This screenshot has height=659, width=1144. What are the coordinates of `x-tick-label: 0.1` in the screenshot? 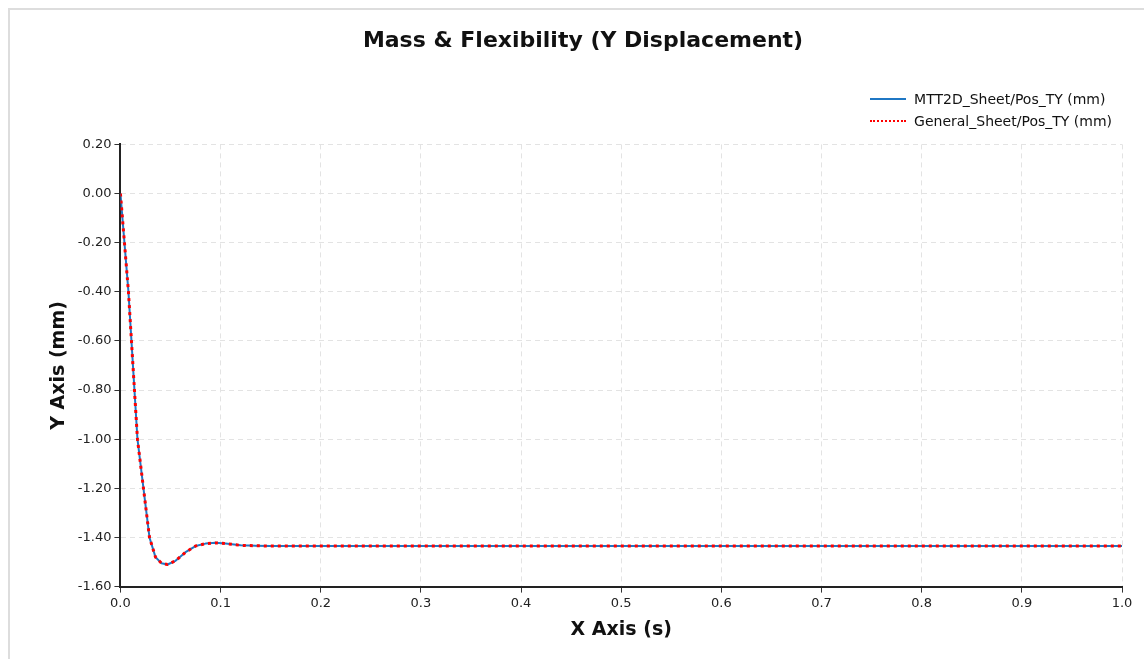 It's located at (220, 602).